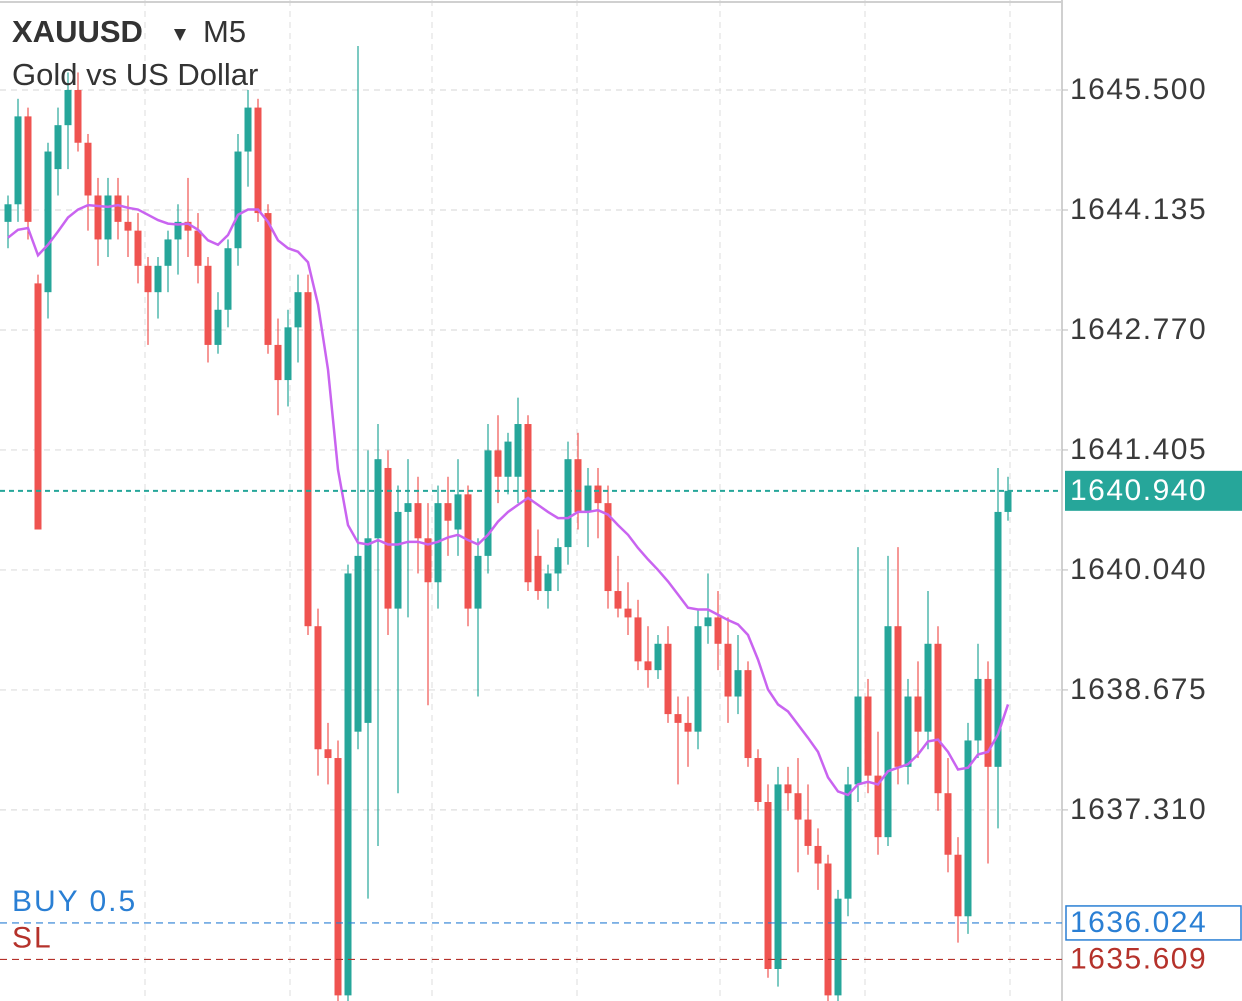  I want to click on current-price-box, so click(1153, 490).